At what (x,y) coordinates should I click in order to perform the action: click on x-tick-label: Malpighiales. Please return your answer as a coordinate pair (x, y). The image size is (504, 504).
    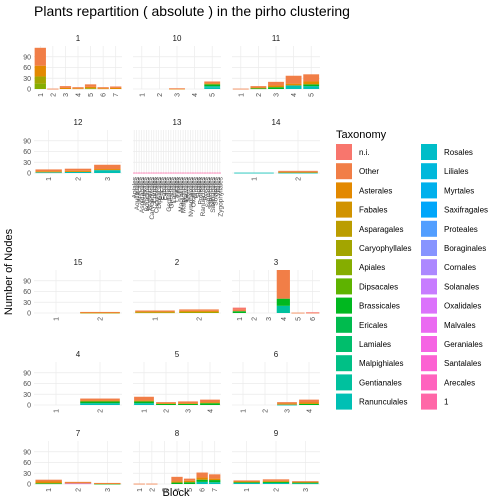
    Looking at the image, I should click on (184, 194).